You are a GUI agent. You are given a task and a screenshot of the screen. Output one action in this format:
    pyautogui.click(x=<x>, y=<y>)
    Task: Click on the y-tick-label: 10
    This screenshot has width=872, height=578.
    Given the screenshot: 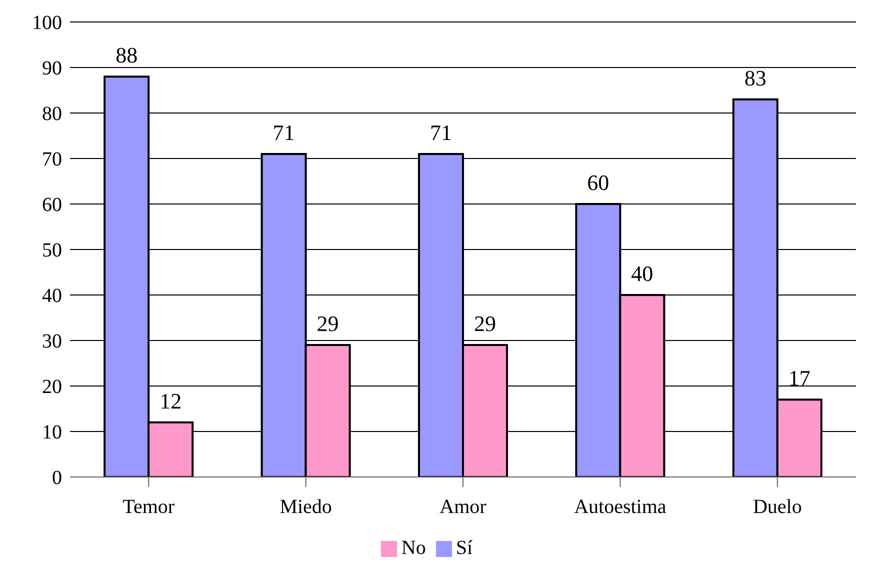 What is the action you would take?
    pyautogui.click(x=52, y=433)
    